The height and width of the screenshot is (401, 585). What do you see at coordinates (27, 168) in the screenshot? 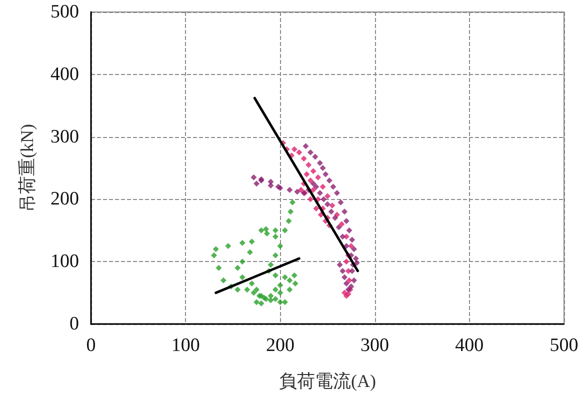
I see `y-axis-title: 吊荷重(kN)` at bounding box center [27, 168].